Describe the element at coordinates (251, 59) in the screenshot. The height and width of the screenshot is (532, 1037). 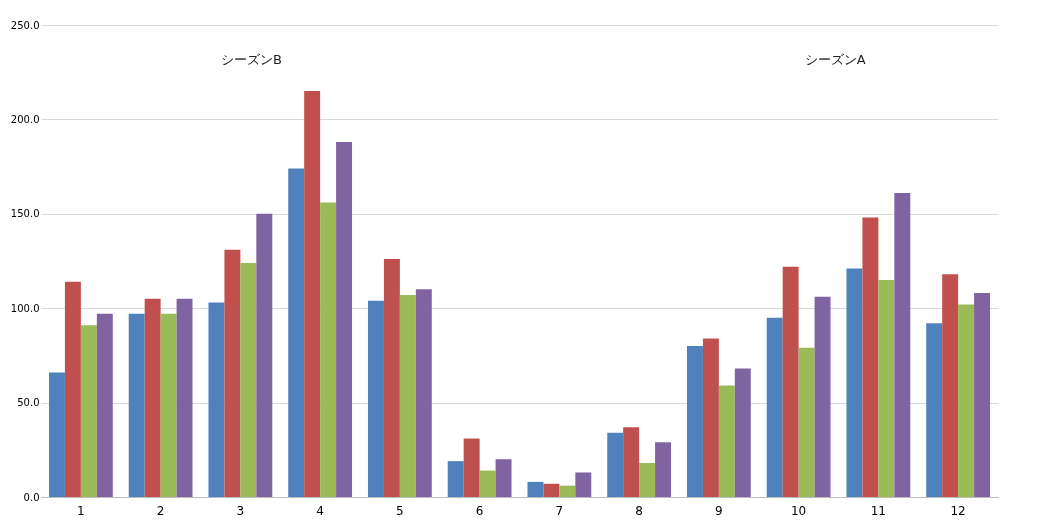
I see `annotation: シーズンB` at that location.